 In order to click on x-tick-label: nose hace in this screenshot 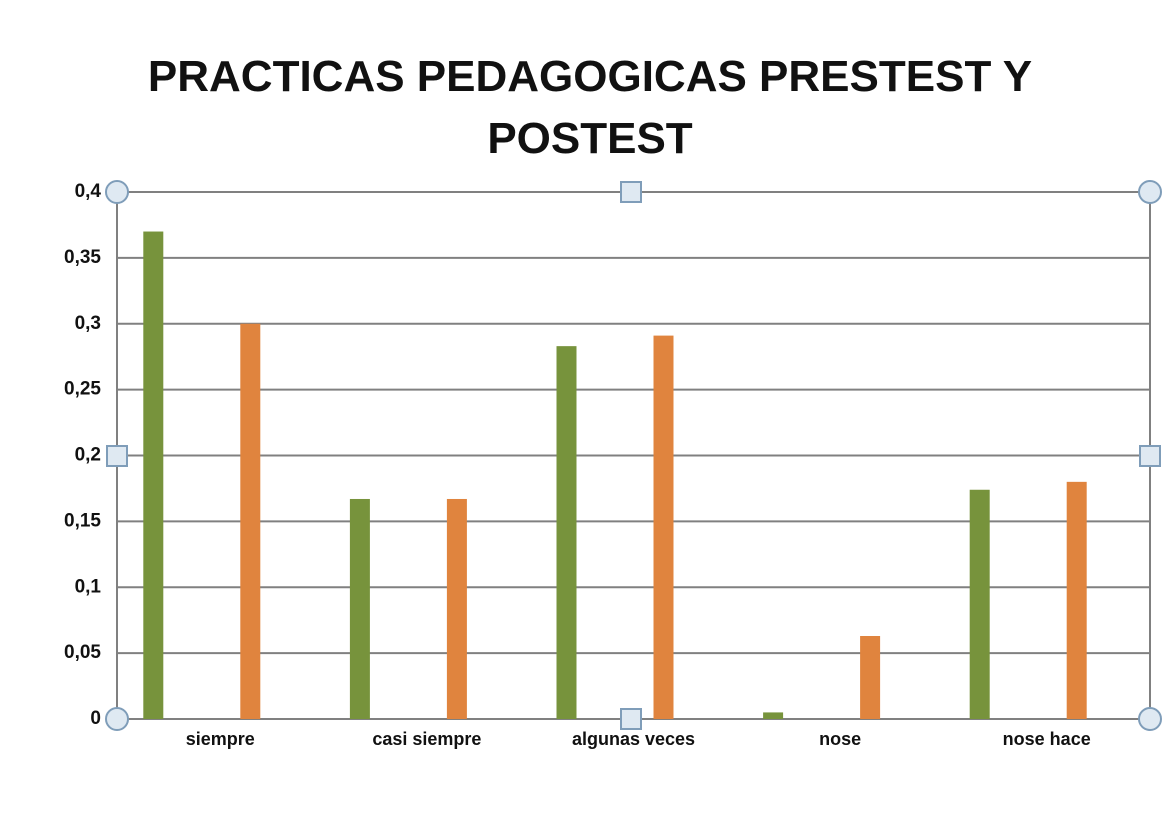, I will do `click(1047, 739)`.